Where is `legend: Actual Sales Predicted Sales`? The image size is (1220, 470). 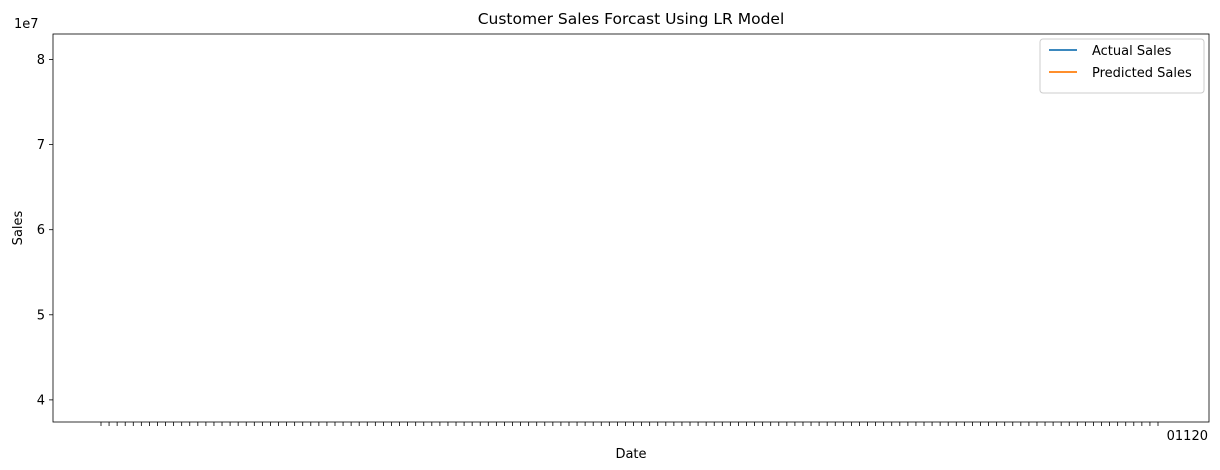 legend: Actual Sales Predicted Sales is located at coordinates (1122, 66).